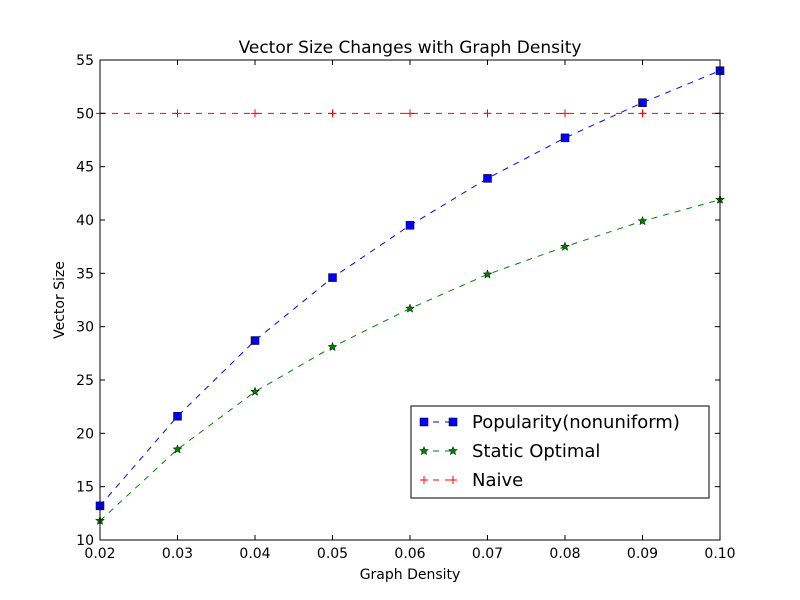  I want to click on x-tick-label: 0.07, so click(487, 554).